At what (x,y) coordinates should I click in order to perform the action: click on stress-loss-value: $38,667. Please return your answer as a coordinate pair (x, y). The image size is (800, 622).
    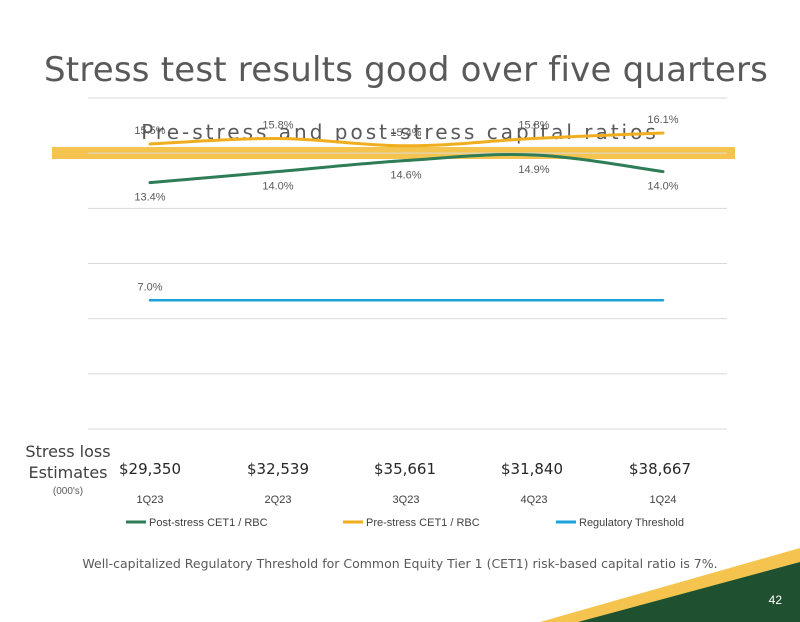
    Looking at the image, I should click on (660, 469).